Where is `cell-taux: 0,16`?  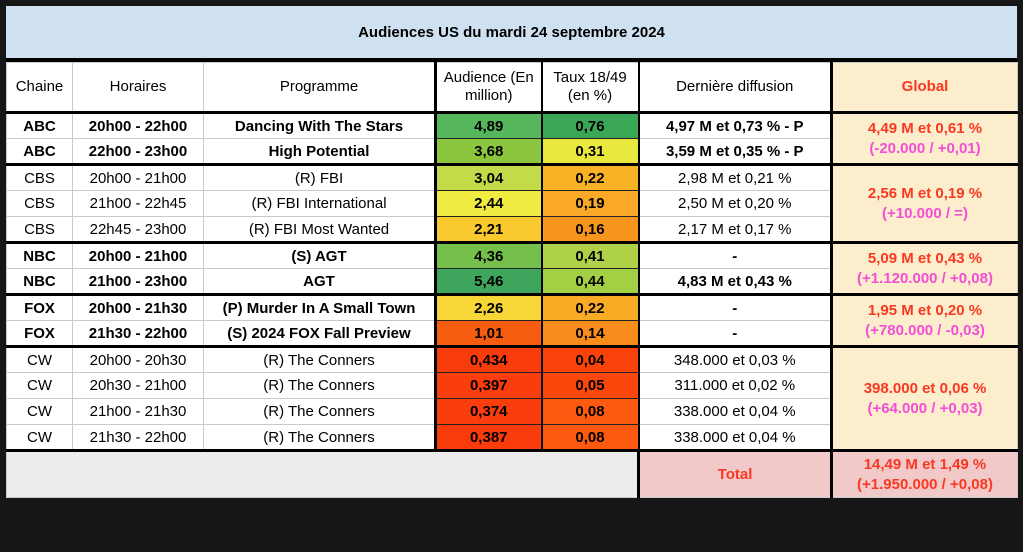 cell-taux: 0,16 is located at coordinates (589, 229).